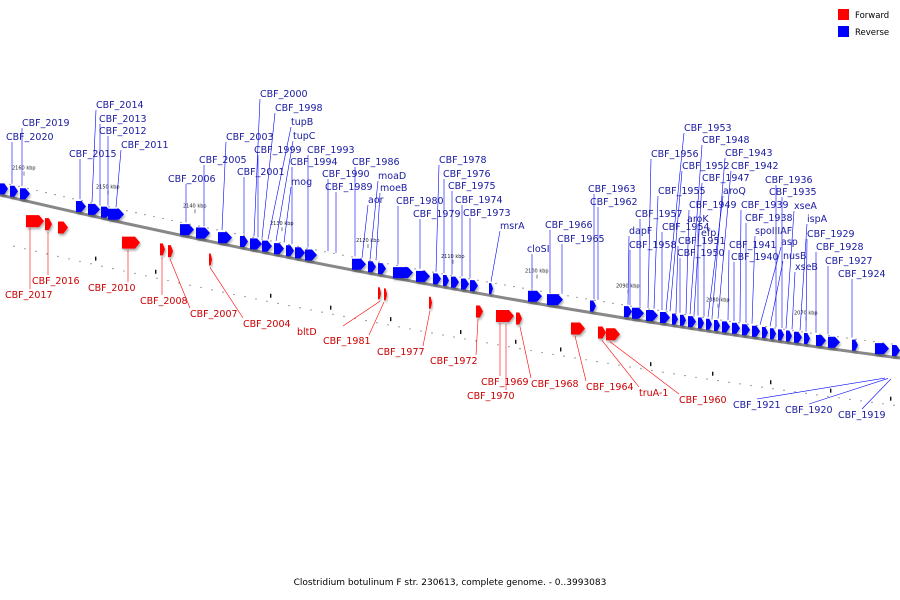  I want to click on gene-label-cbf-1998: CBF_1998, so click(299, 108).